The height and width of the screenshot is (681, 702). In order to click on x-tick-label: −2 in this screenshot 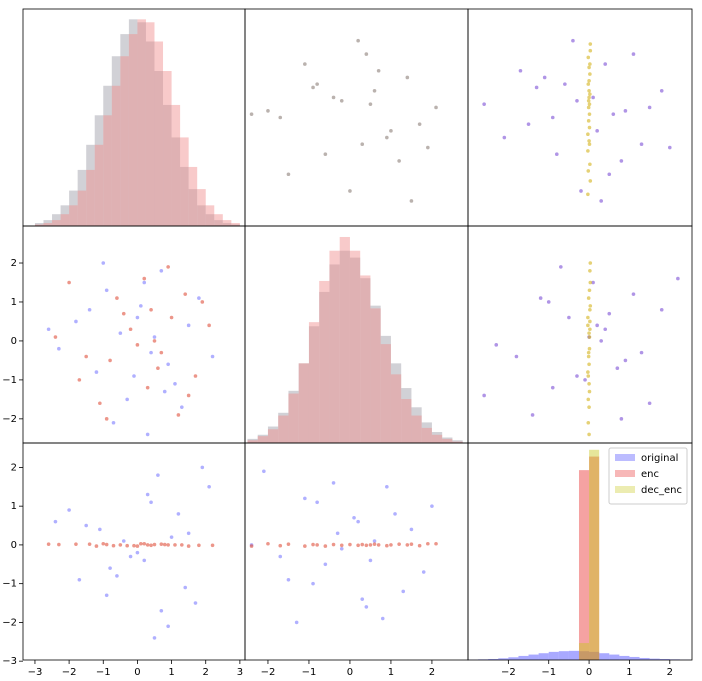, I will do `click(268, 672)`.